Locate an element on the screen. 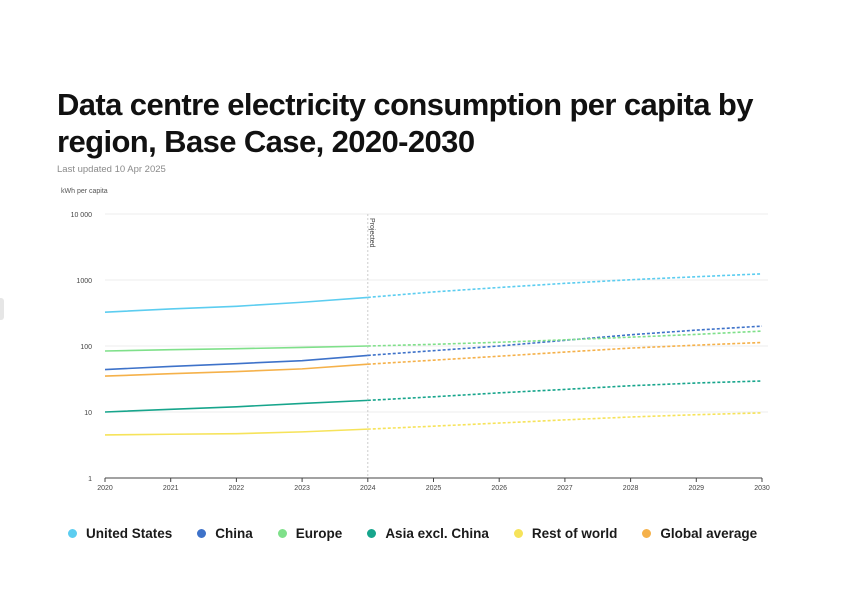  series-line-china is located at coordinates (236, 362).